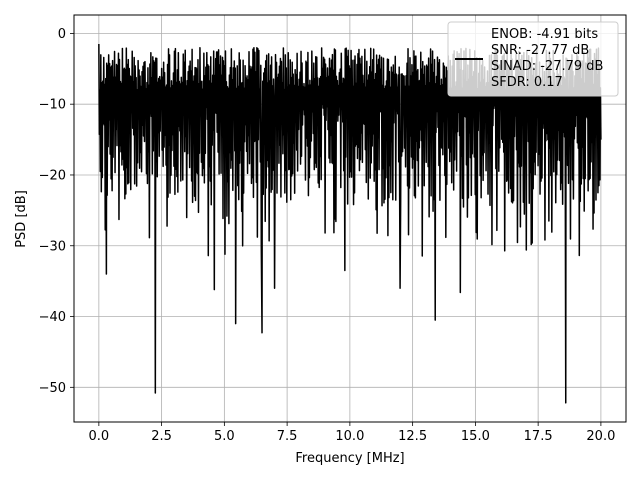 The image size is (640, 480). What do you see at coordinates (99, 436) in the screenshot?
I see `x-tick-label: 0.0` at bounding box center [99, 436].